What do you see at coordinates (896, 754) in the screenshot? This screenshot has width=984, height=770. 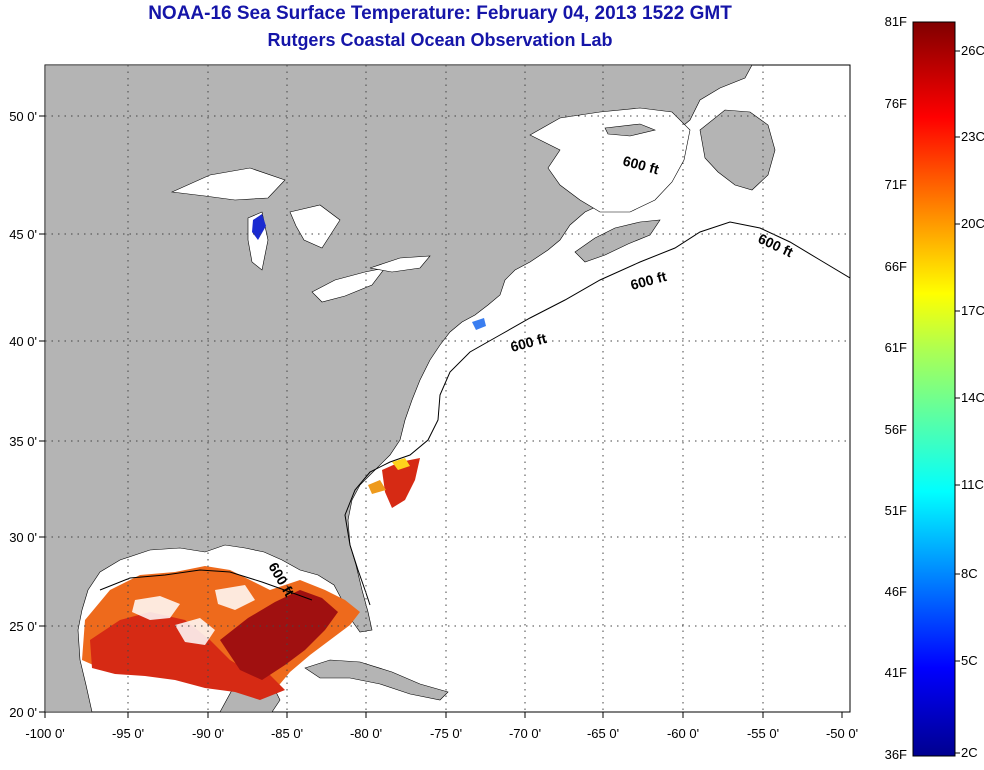 I see `colorbar-f-label: 36F` at bounding box center [896, 754].